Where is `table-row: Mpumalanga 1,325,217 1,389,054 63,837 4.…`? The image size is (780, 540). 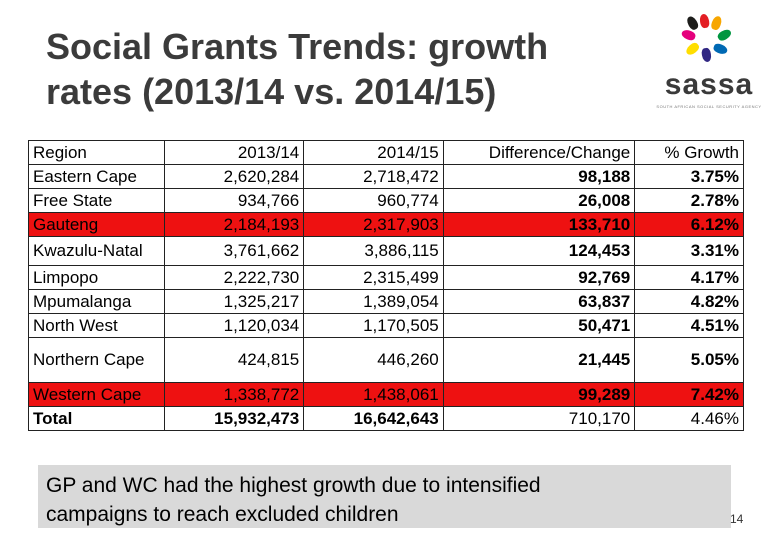 table-row: Mpumalanga 1,325,217 1,389,054 63,837 4.… is located at coordinates (386, 301).